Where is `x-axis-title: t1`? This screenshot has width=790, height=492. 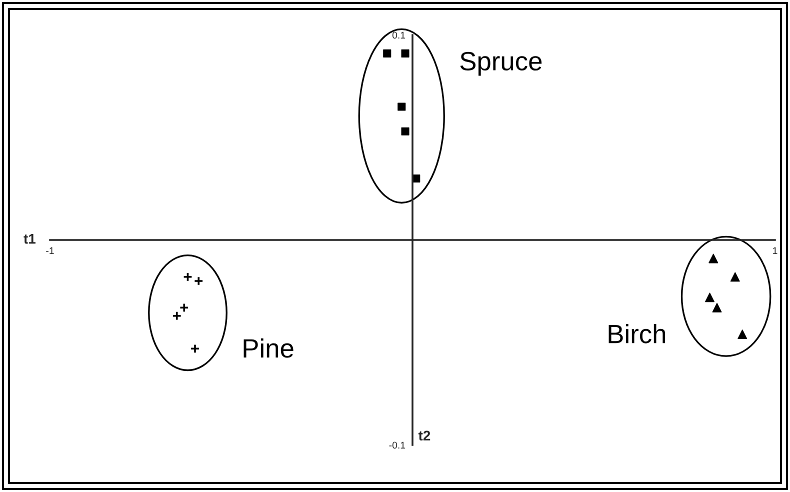 x-axis-title: t1 is located at coordinates (30, 239).